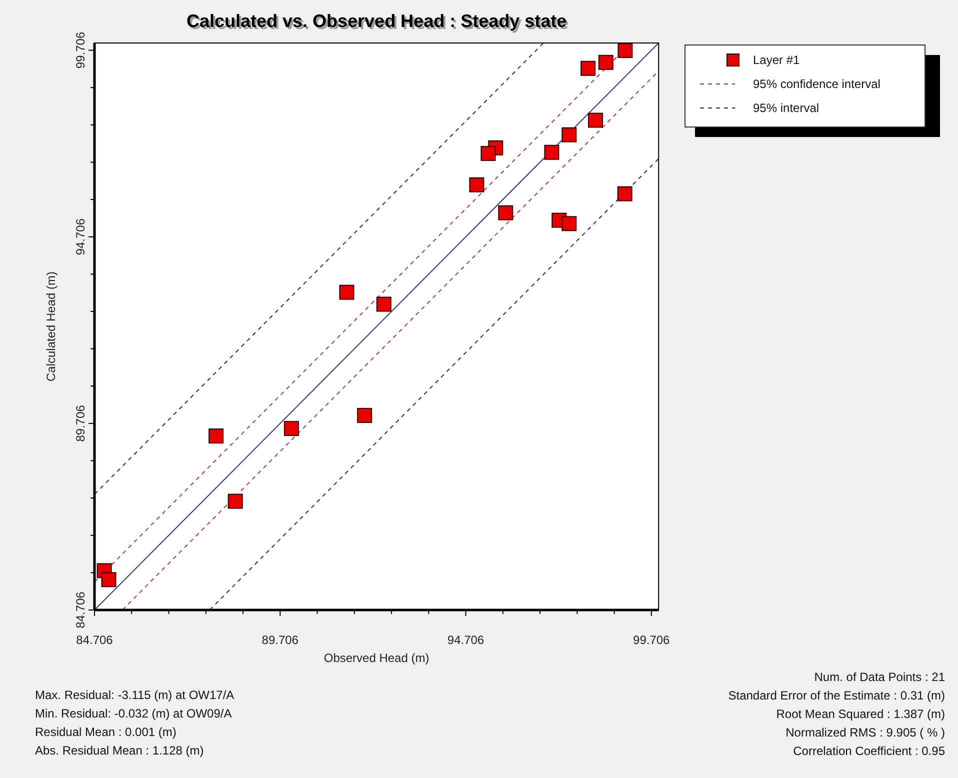 The image size is (958, 778). Describe the element at coordinates (378, 23) in the screenshot. I see `chart-title: Calculated vs. Observed Head : Steady state` at that location.